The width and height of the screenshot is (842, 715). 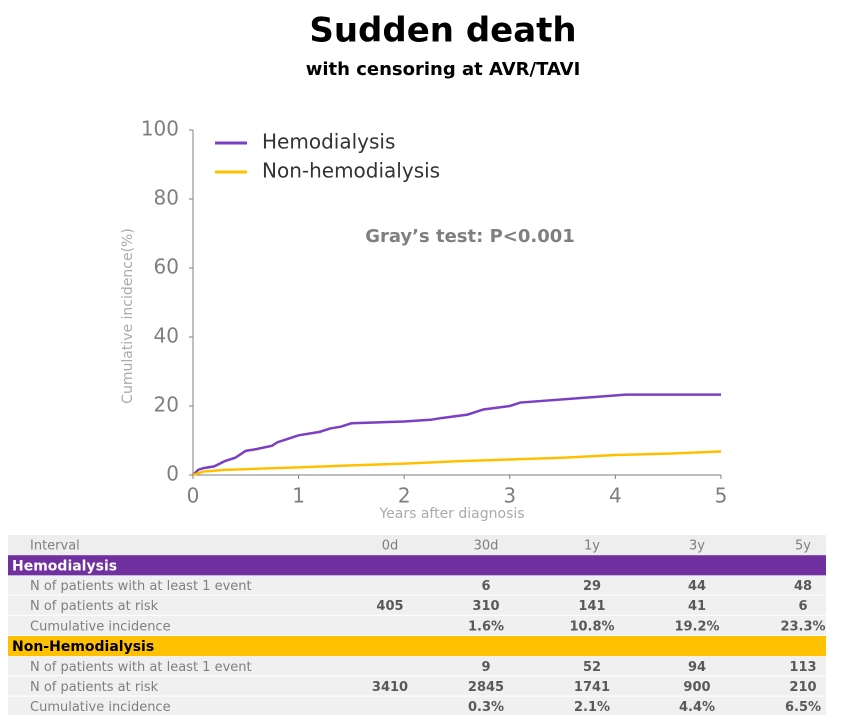 What do you see at coordinates (509, 496) in the screenshot?
I see `x-tick-label: 3` at bounding box center [509, 496].